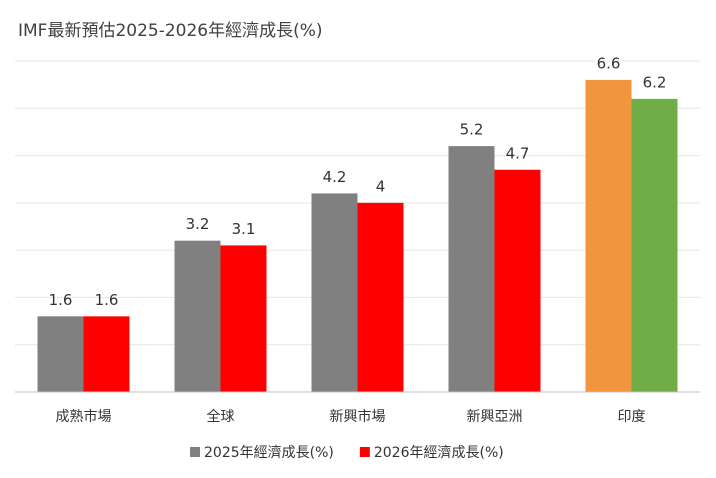 This screenshot has width=716, height=478. Describe the element at coordinates (335, 177) in the screenshot. I see `data-label: 4.2` at that location.